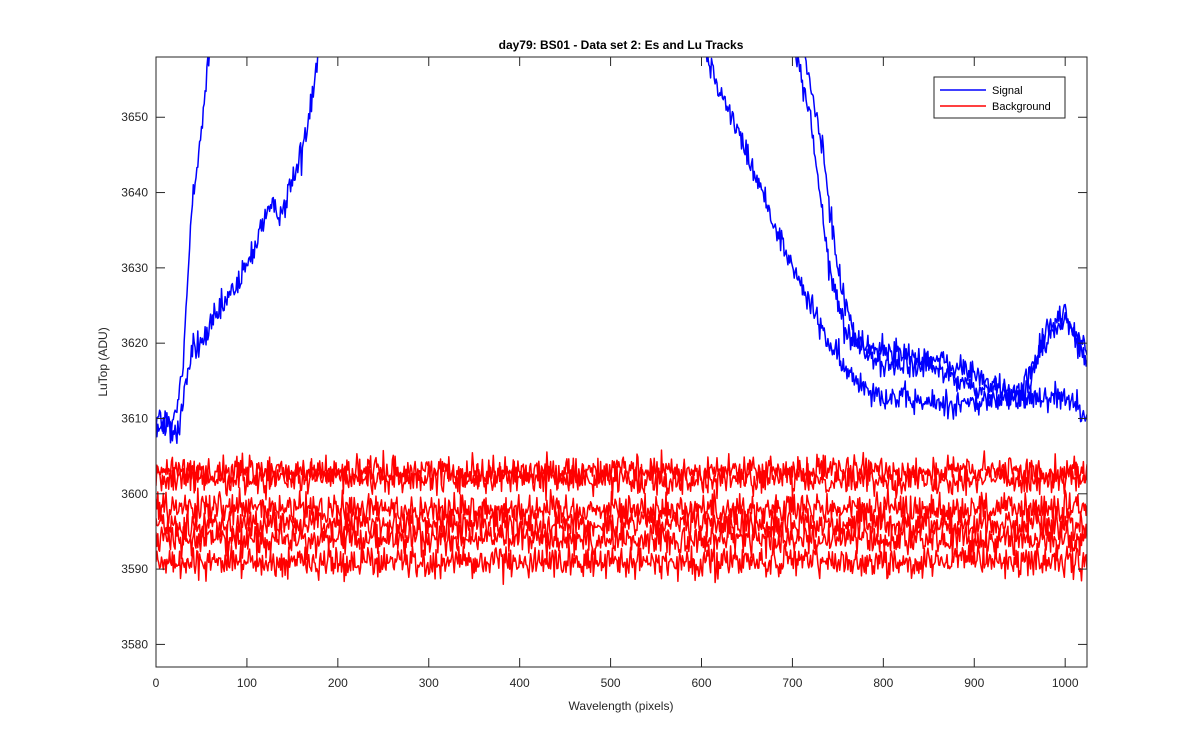  Describe the element at coordinates (1007, 91) in the screenshot. I see `legend-label-signal: Signal` at that location.